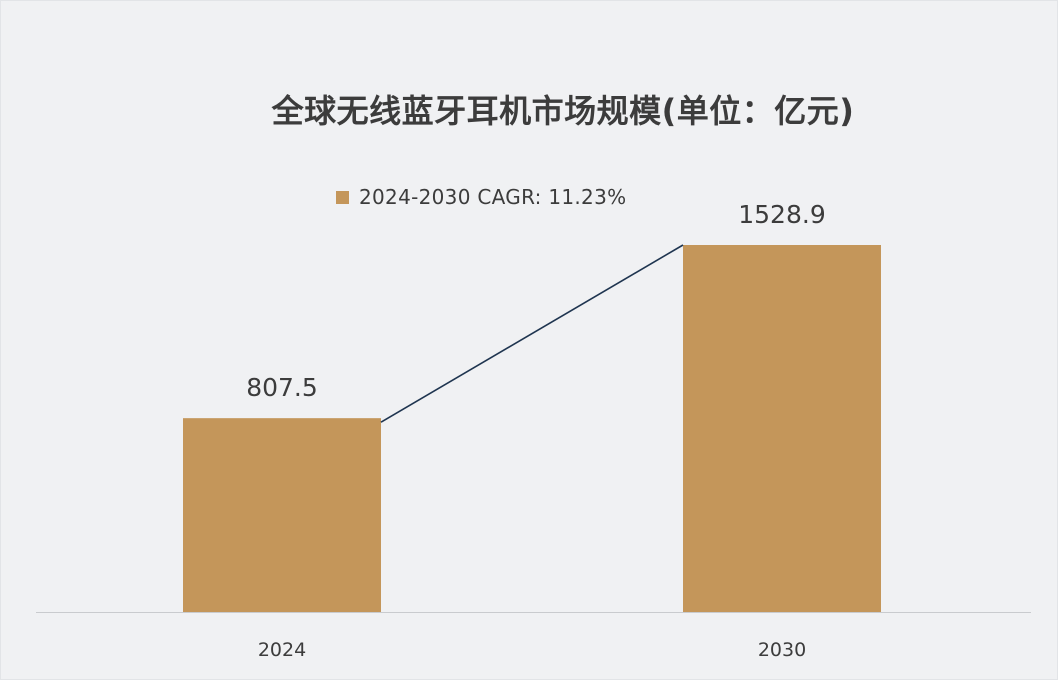 This screenshot has width=1058, height=681. Describe the element at coordinates (282, 650) in the screenshot. I see `x-tick-label-2024: 2024` at that location.